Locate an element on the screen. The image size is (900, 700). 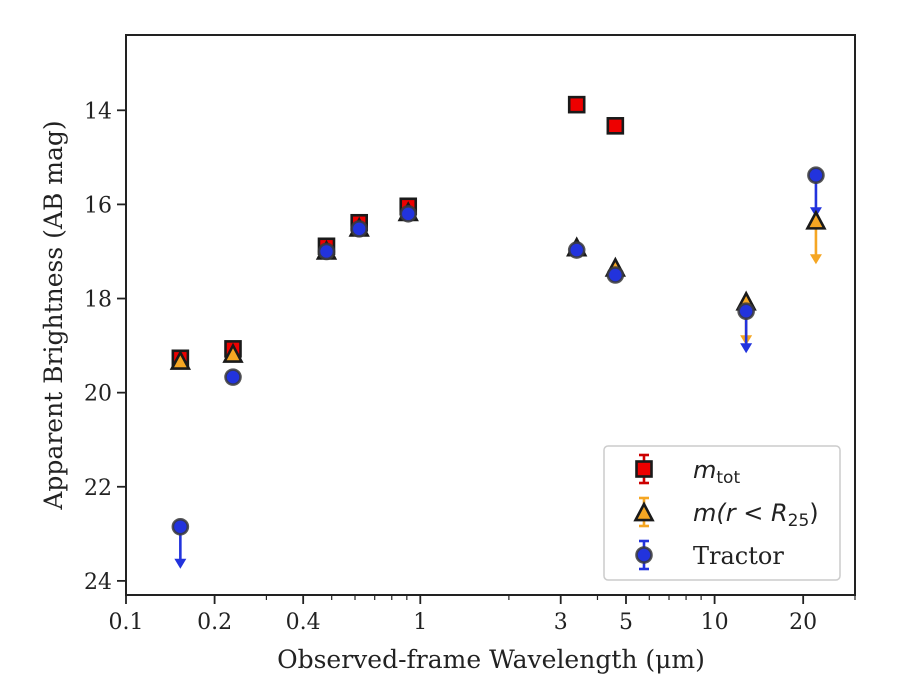
y-axis-label: Apparent Brightness (AB mag) is located at coordinates (53, 315).